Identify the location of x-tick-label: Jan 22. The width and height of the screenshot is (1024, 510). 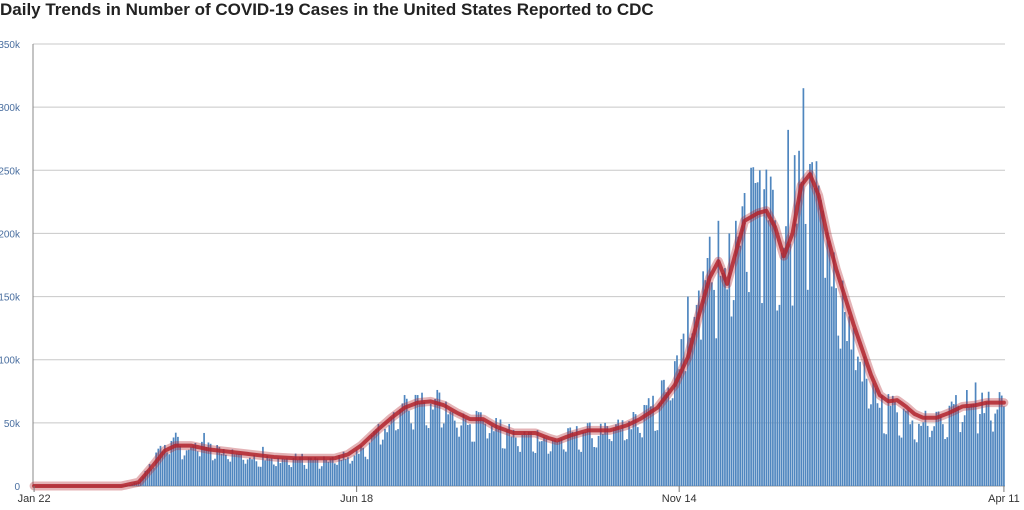
(34, 499).